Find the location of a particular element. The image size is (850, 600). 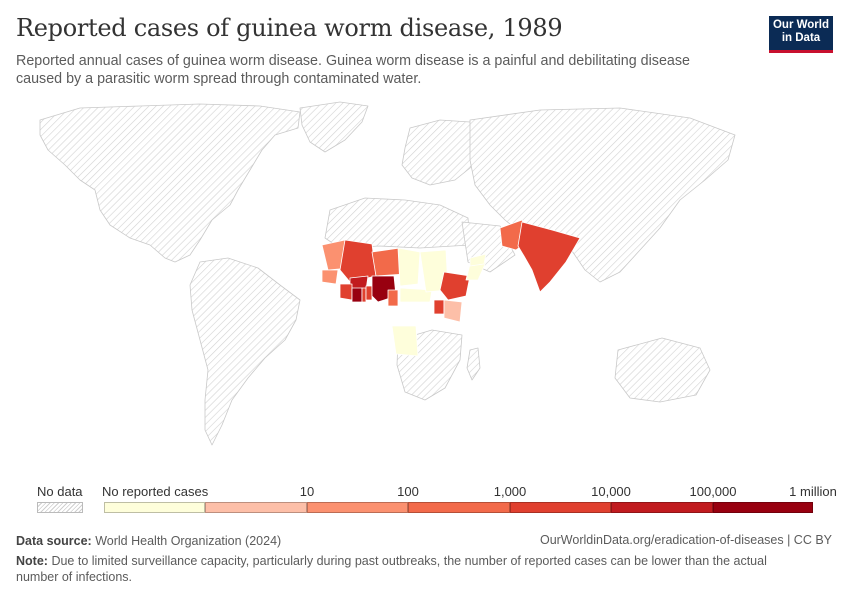

legend-tick-100000: 100,000 is located at coordinates (713, 491).